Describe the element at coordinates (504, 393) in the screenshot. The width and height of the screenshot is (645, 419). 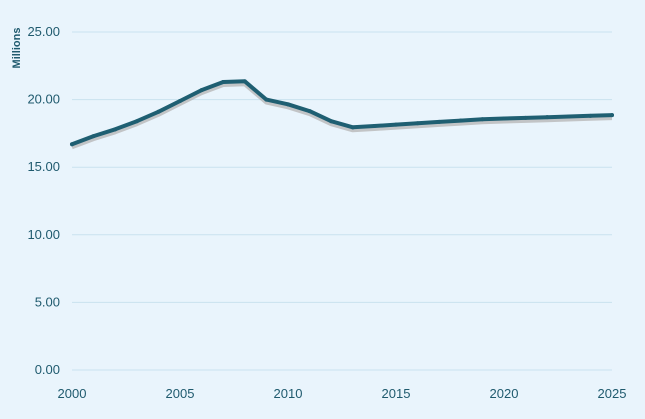
I see `x-tick-label: 2020` at that location.